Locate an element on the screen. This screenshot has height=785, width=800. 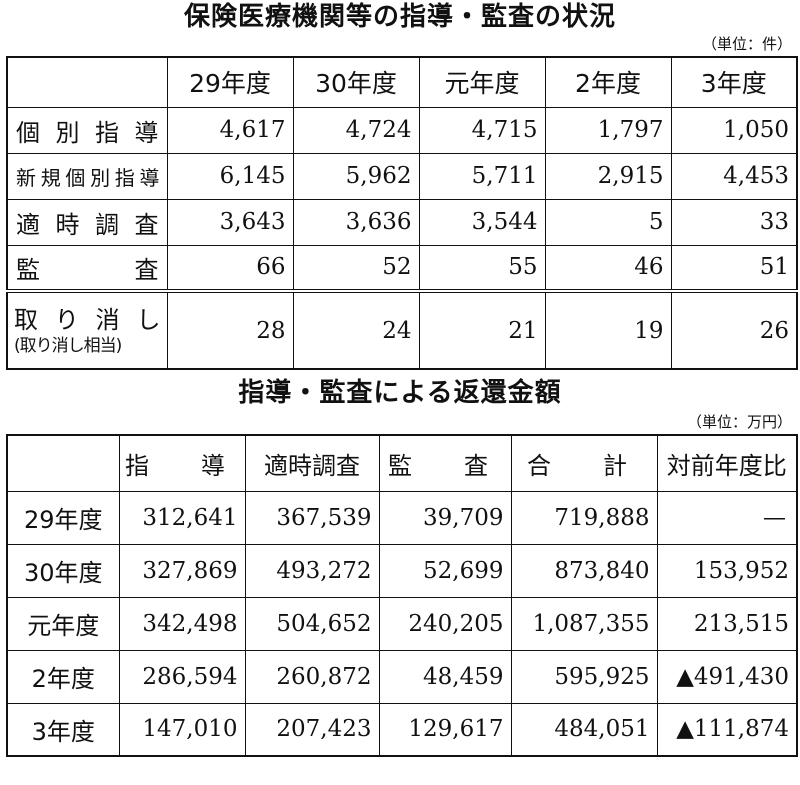
table-cell: 207,423 is located at coordinates (312, 729).